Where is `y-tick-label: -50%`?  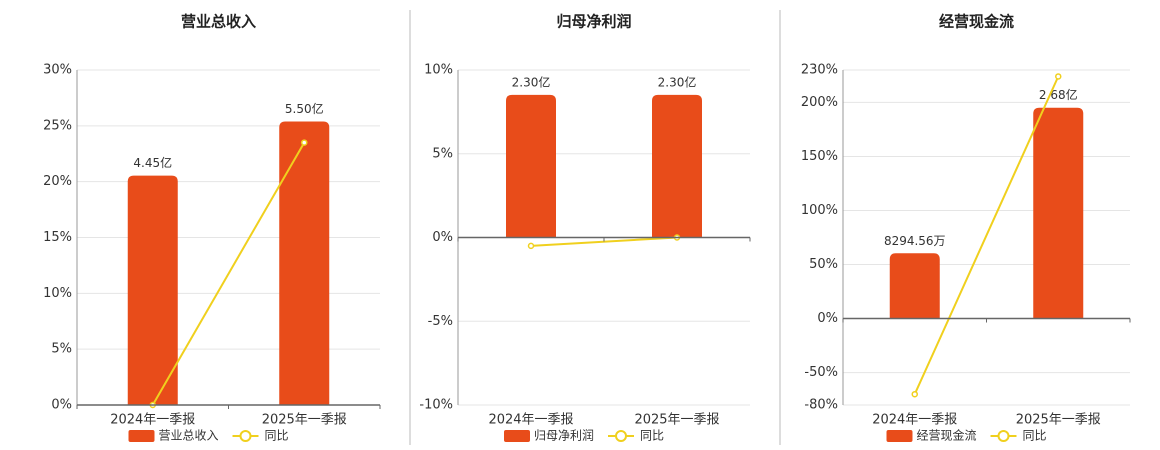
y-tick-label: -50% is located at coordinates (821, 372).